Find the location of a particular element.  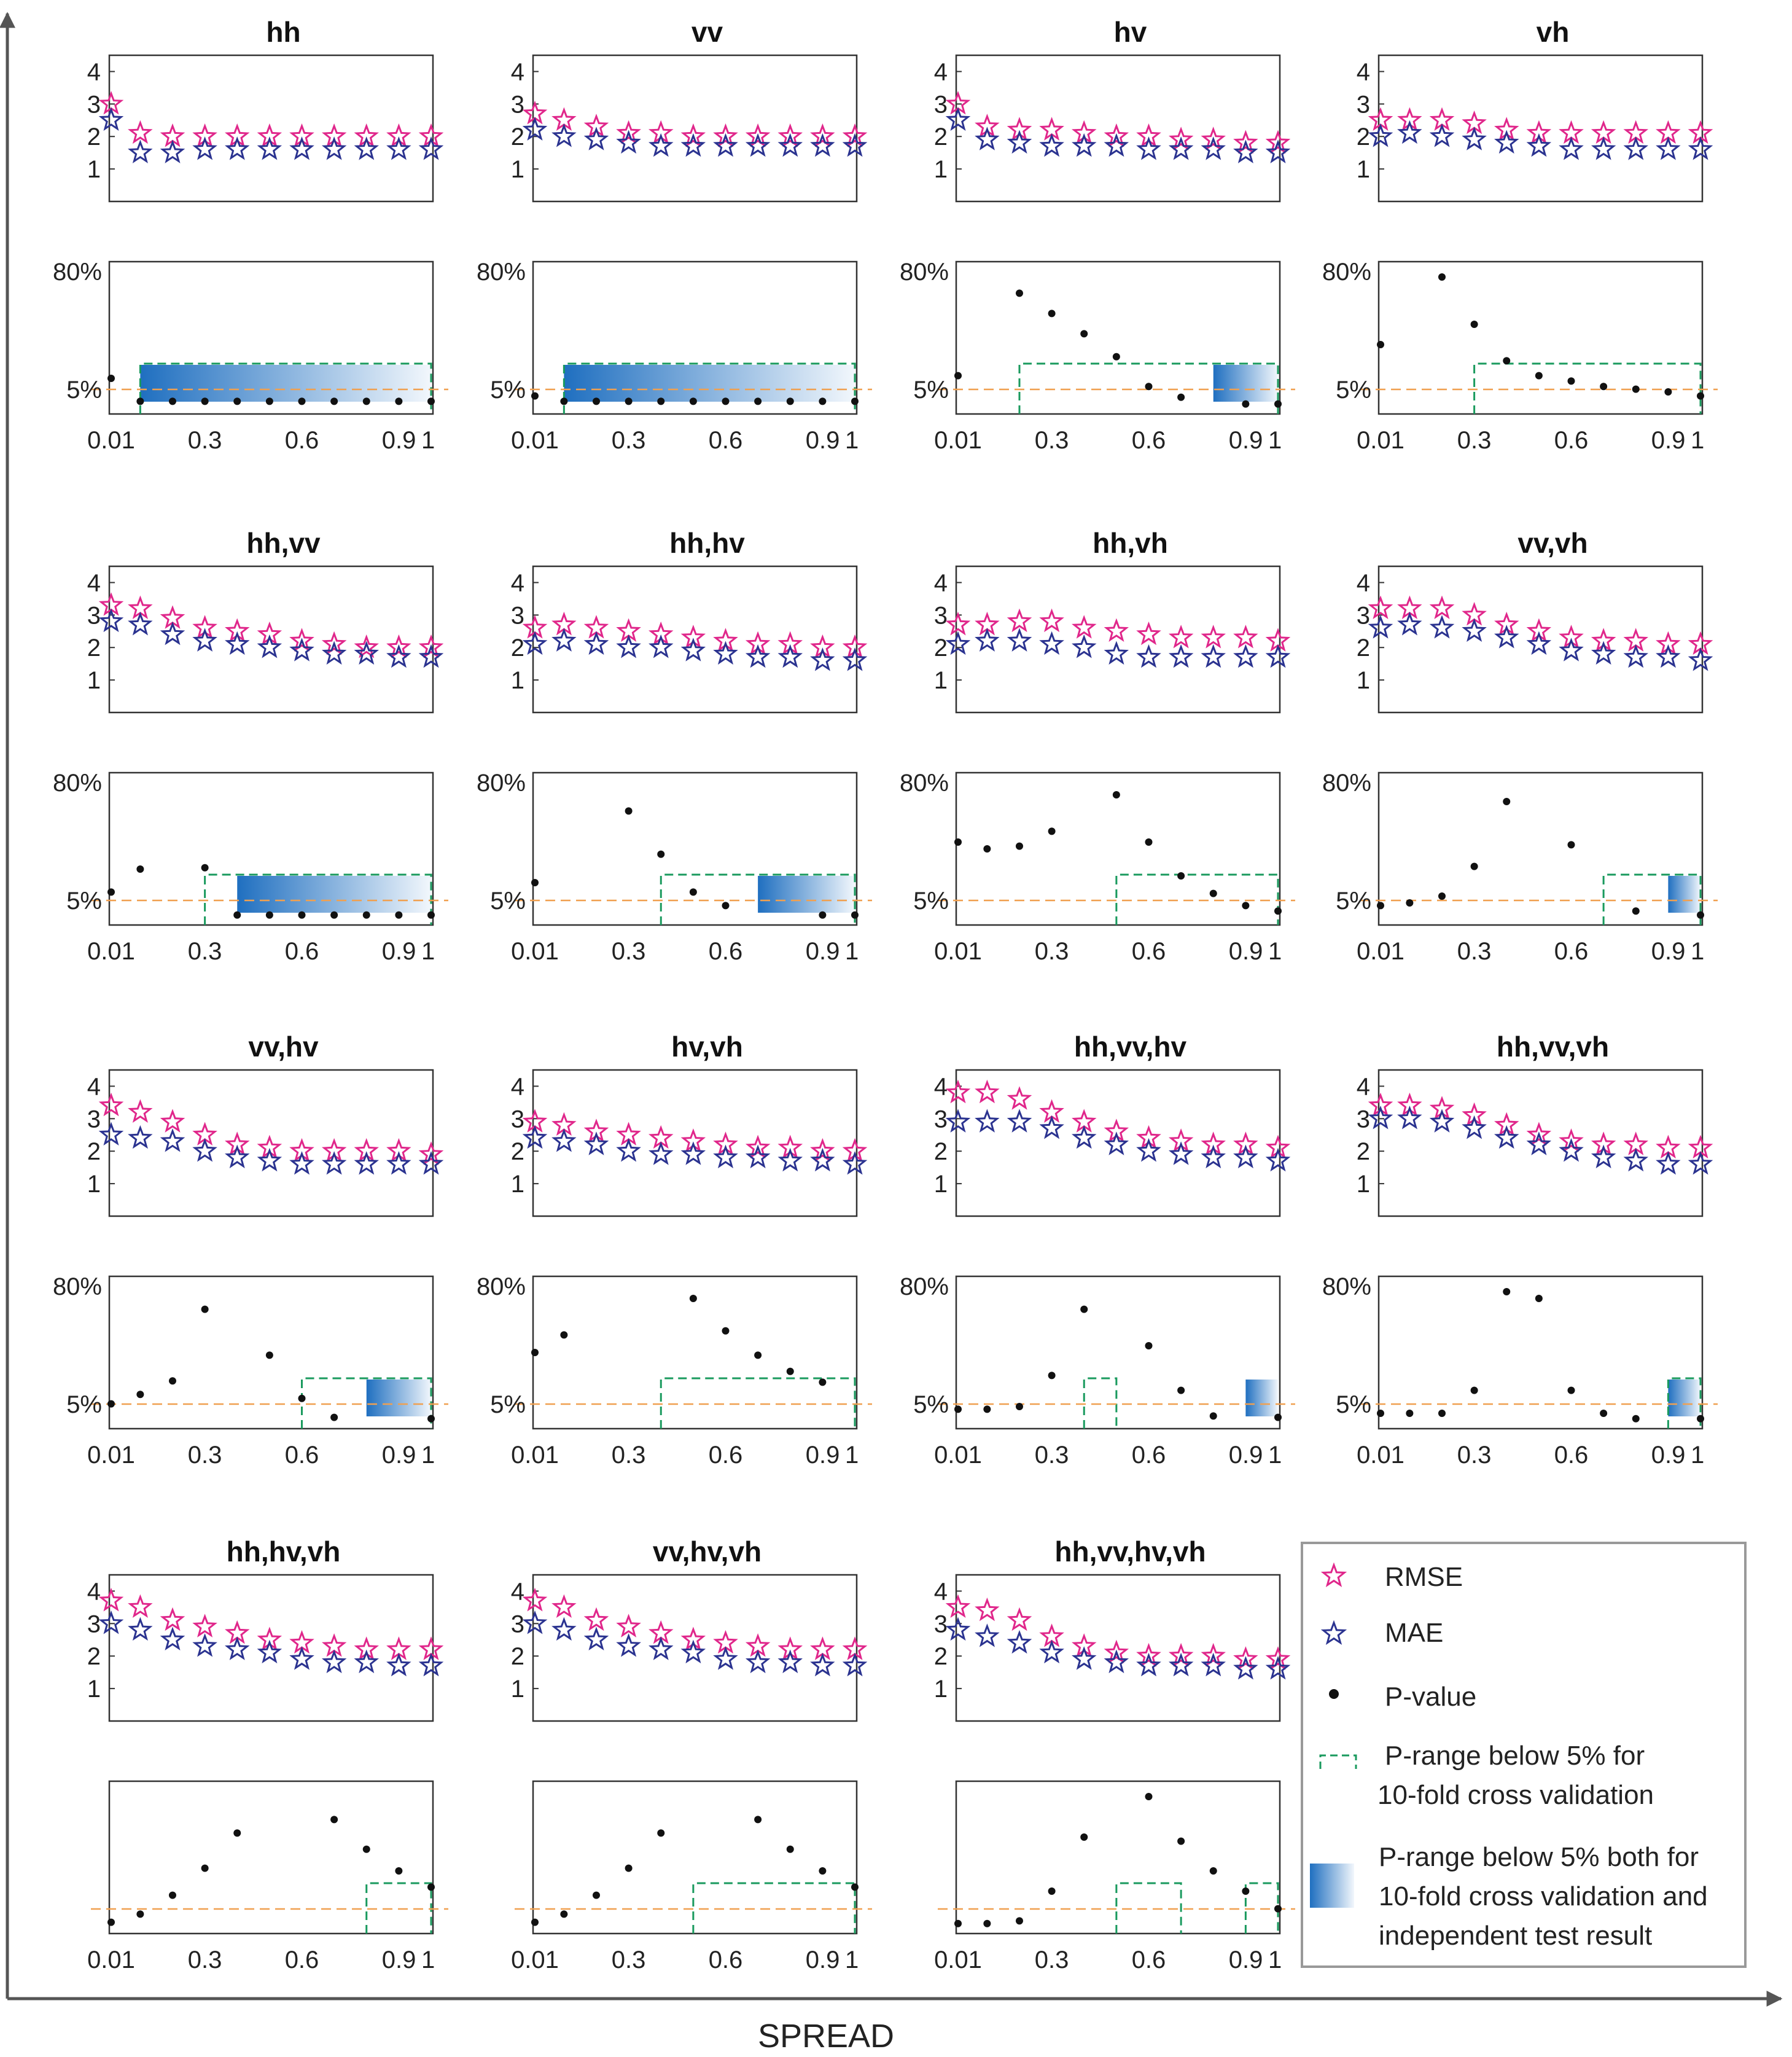

error-y-tick-label: 3 is located at coordinates (94, 104).